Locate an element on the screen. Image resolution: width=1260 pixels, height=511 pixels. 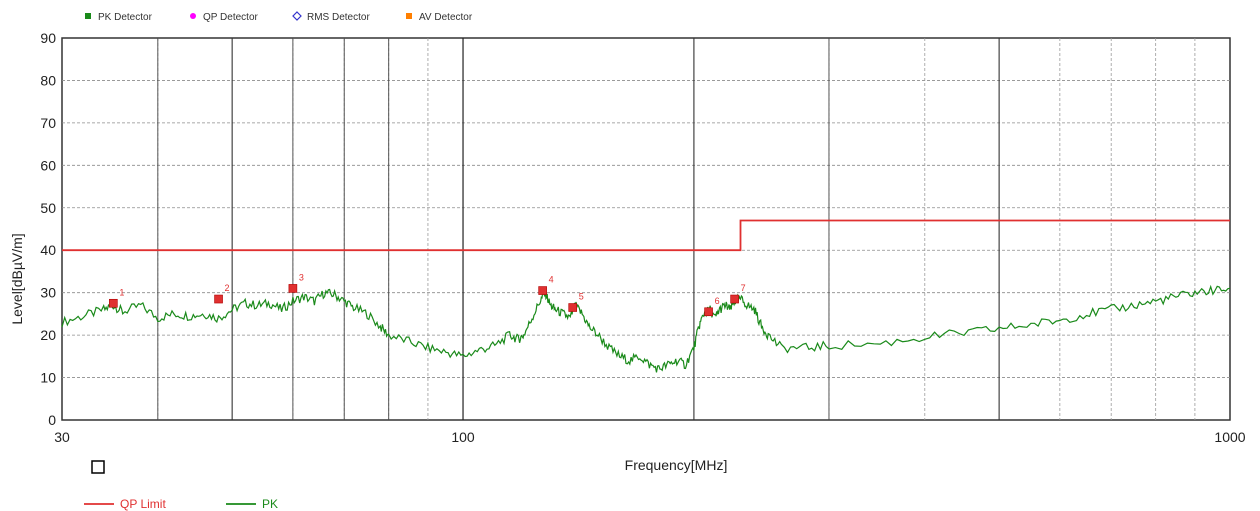
peak-marker: 1 is located at coordinates (116, 297).